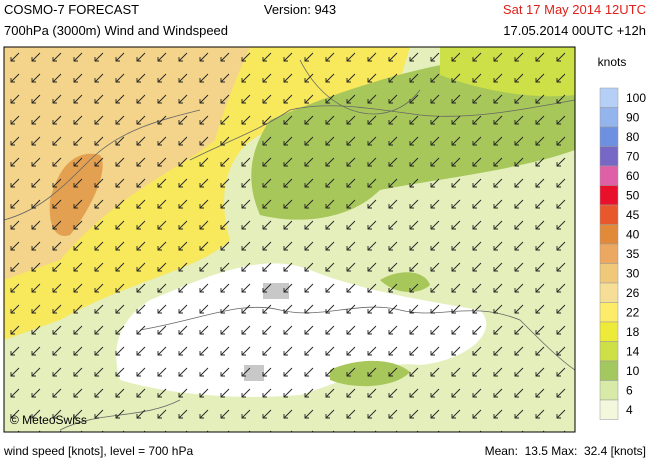 This screenshot has height=462, width=650. I want to click on legend-label: 50, so click(633, 195).